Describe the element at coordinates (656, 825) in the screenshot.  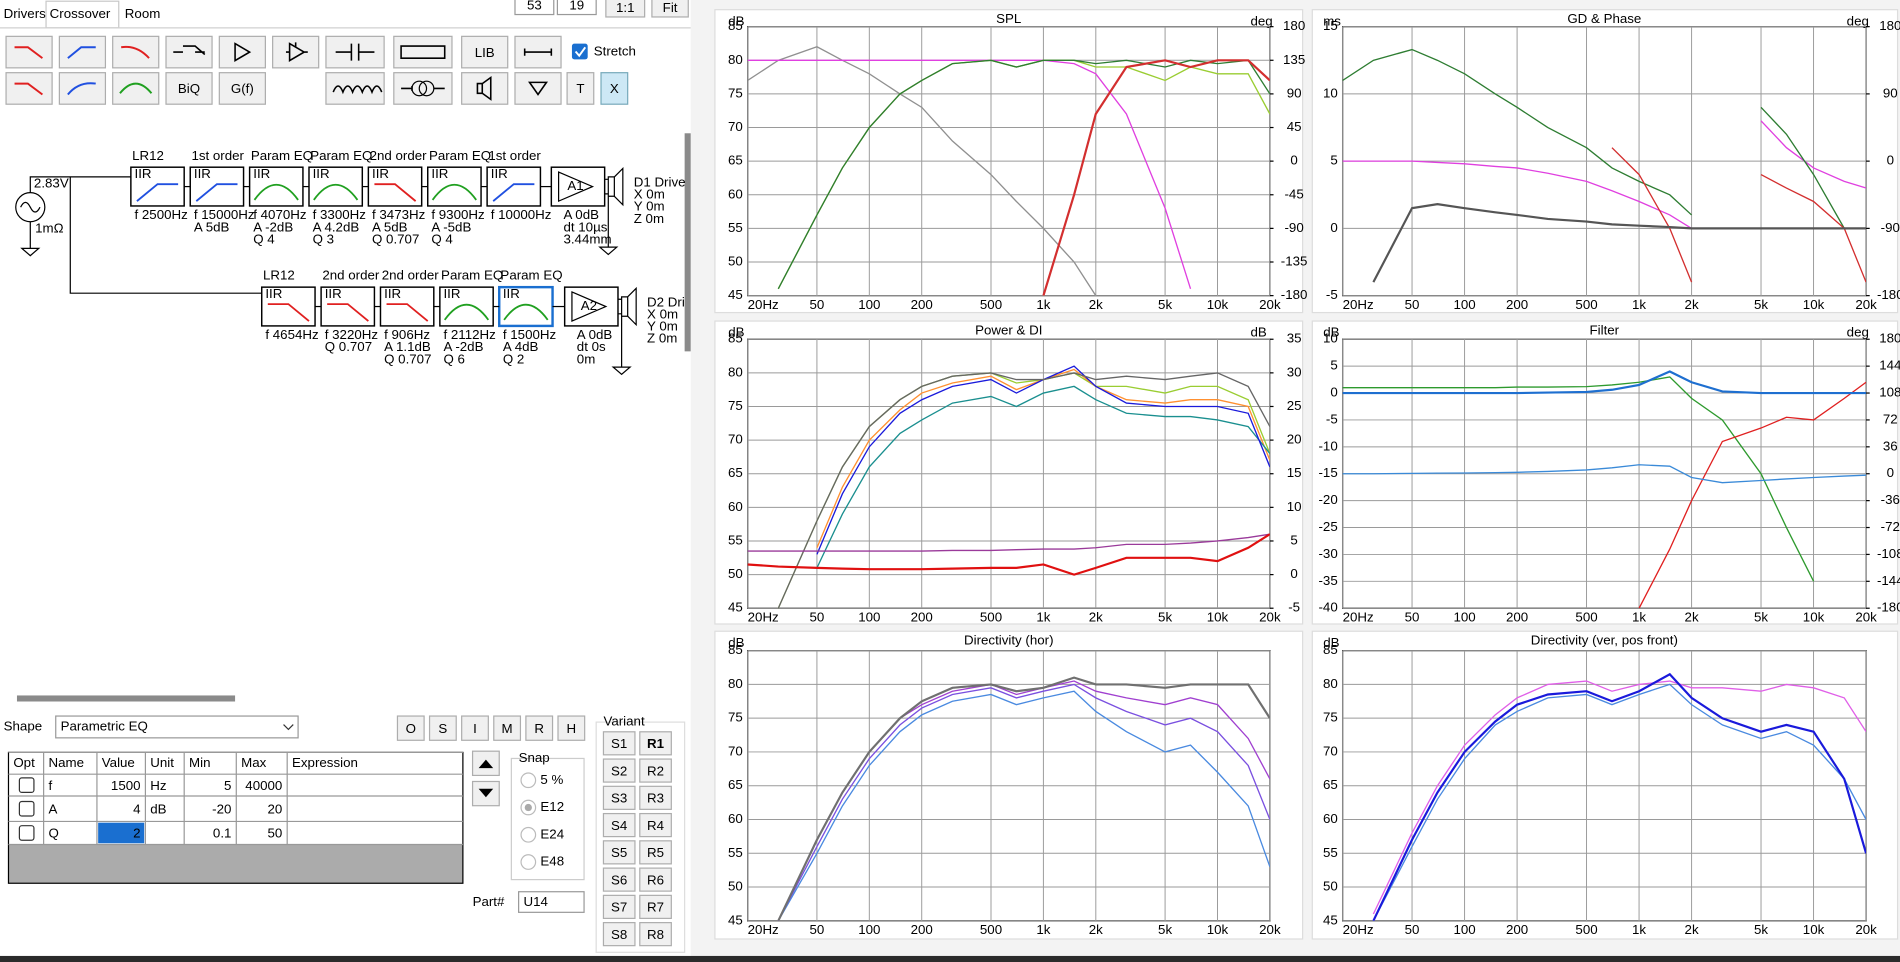
I see `variant-r-label: R4` at that location.